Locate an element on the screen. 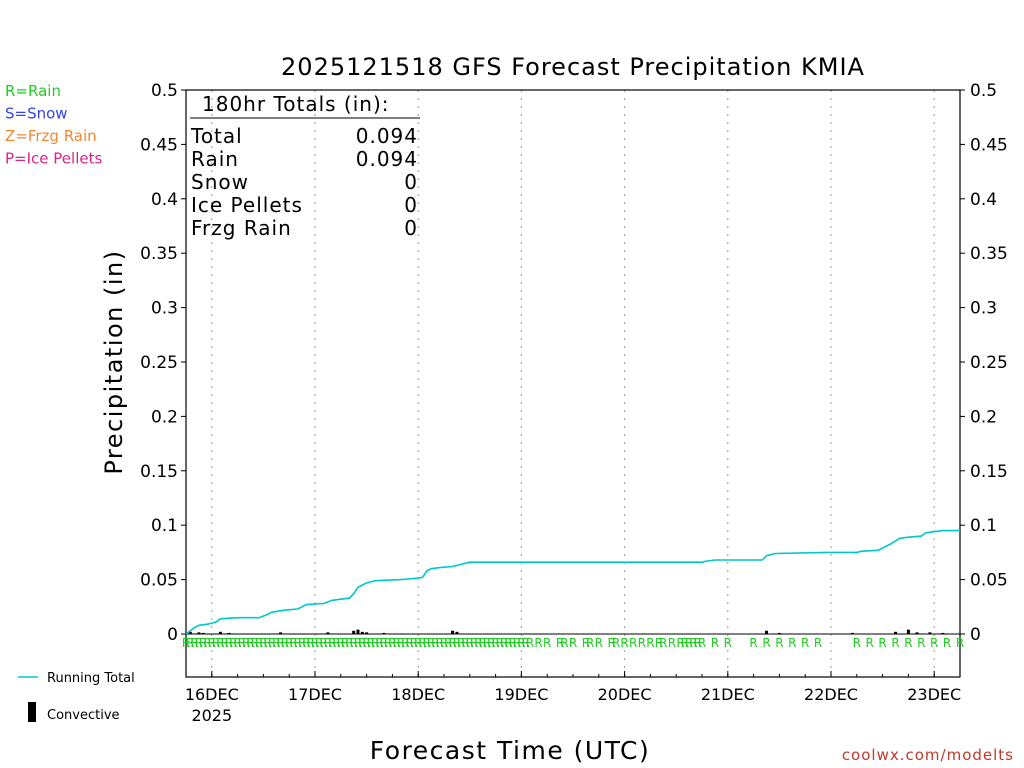 Image resolution: width=1024 pixels, height=768 pixels. x-axis-label: Forecast Time (UTC) is located at coordinates (510, 750).